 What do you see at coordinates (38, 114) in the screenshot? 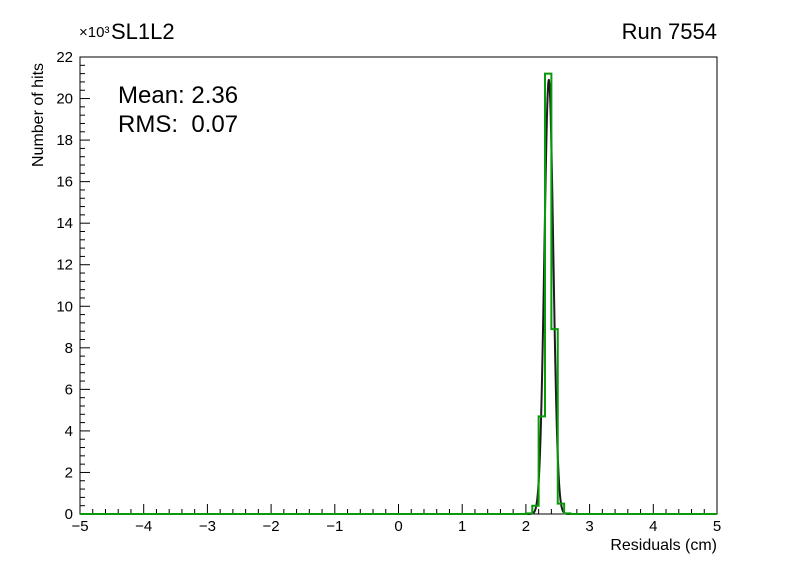
I see `y-axis-title: Number of hits` at bounding box center [38, 114].